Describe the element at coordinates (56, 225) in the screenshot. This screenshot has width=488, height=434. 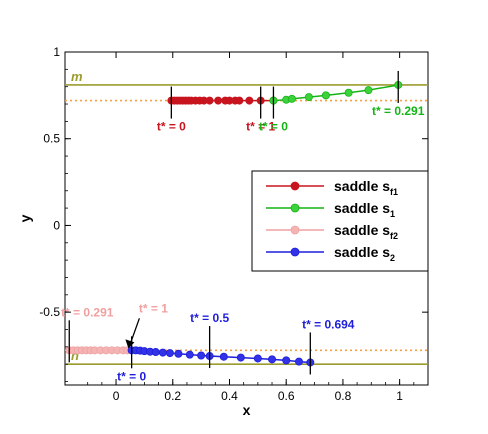
I see `y-tick-label: 0` at that location.